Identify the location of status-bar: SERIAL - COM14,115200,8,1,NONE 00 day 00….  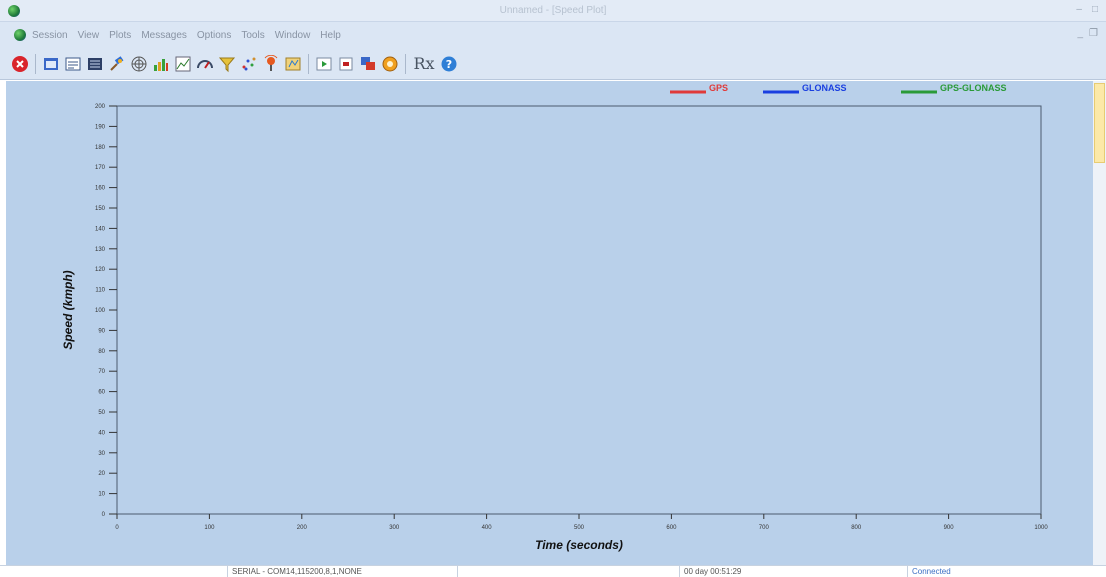
(553, 571).